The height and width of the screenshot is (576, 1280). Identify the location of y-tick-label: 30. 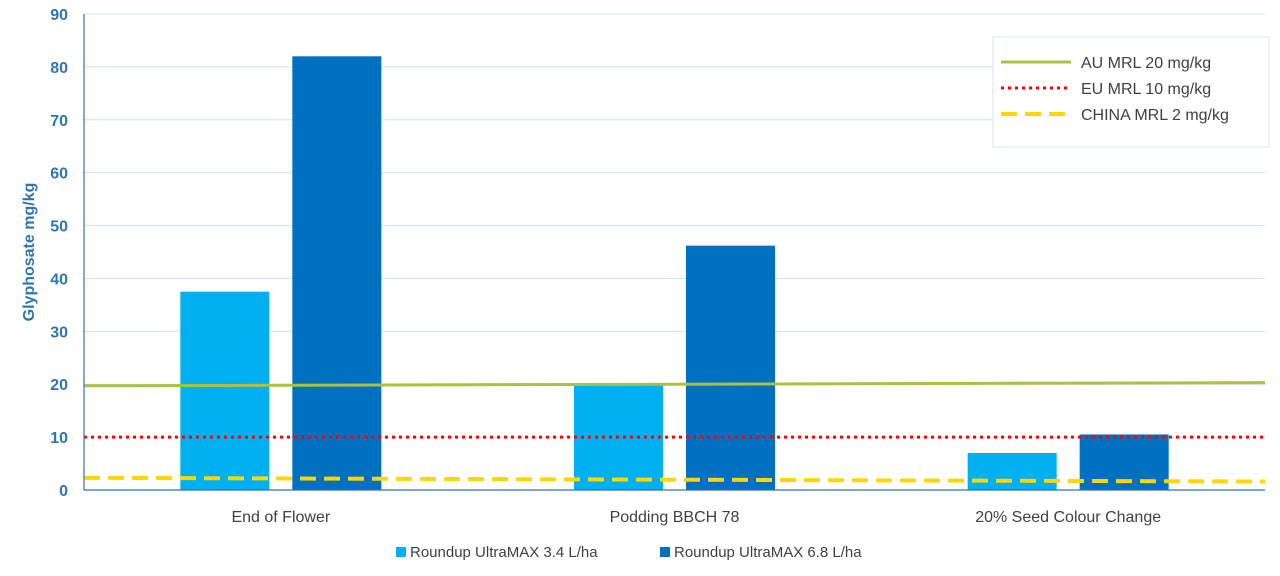
(59, 332).